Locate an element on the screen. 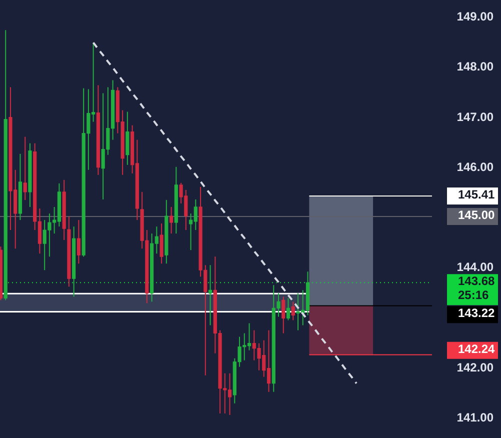 This screenshot has width=501, height=438. ref-line-label: 143.22 is located at coordinates (477, 313).